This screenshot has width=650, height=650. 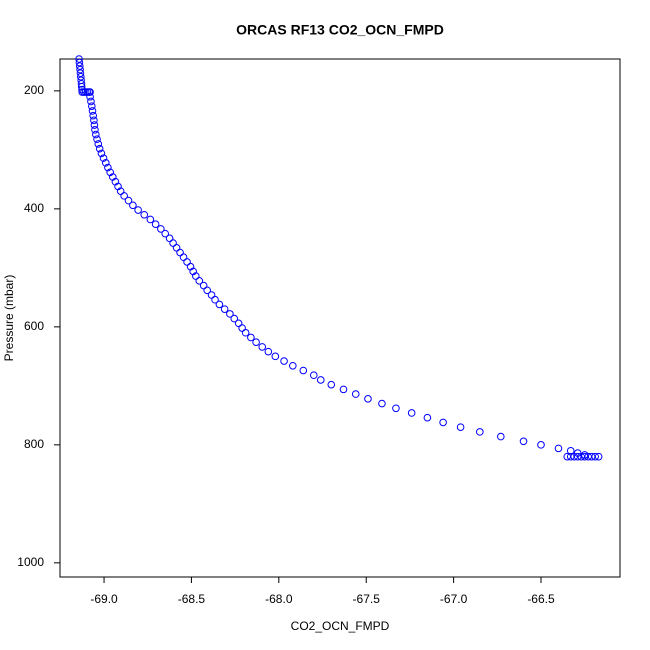 What do you see at coordinates (279, 599) in the screenshot?
I see `x-tick-label: -68.0` at bounding box center [279, 599].